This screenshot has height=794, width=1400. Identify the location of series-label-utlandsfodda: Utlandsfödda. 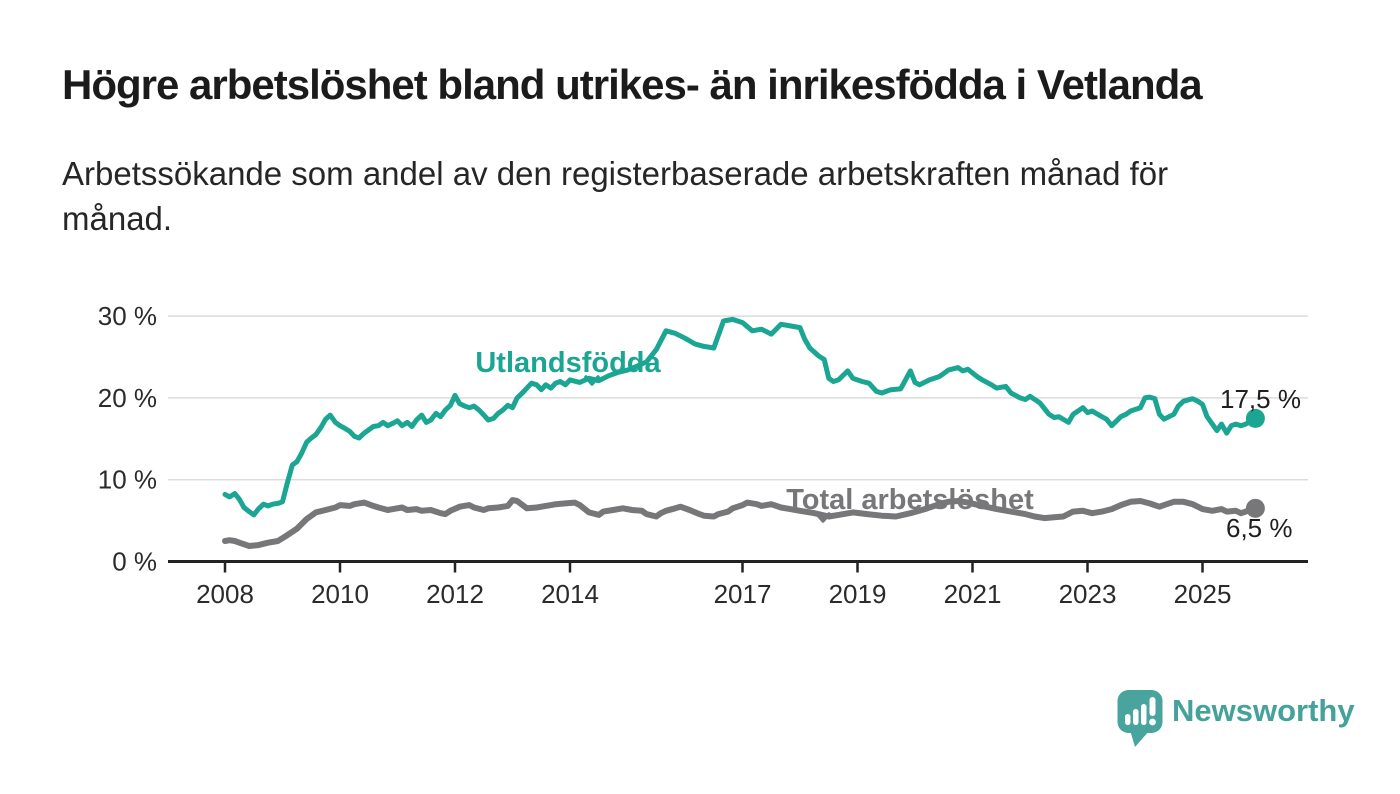
(568, 363).